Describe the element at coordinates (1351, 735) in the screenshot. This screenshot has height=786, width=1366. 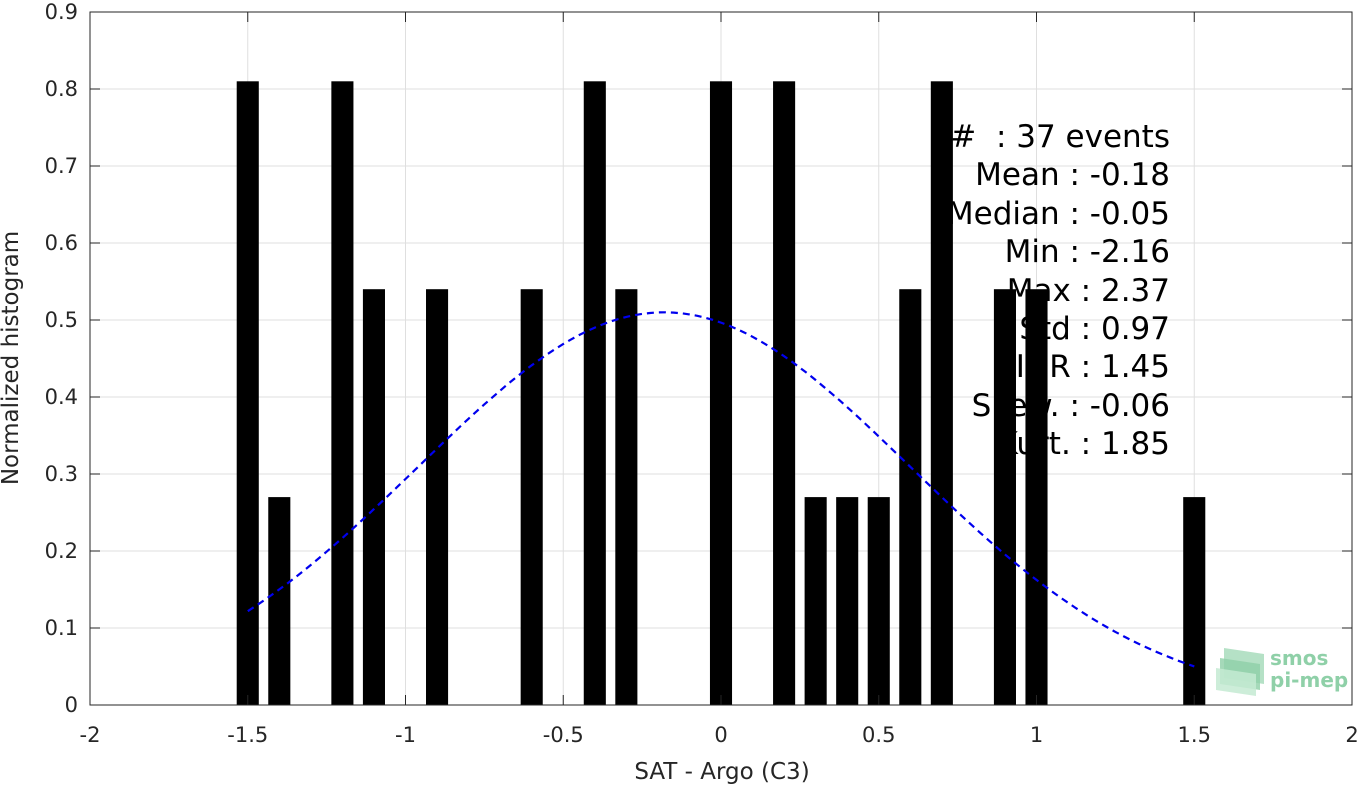
I see `x-tick-label: 2` at that location.